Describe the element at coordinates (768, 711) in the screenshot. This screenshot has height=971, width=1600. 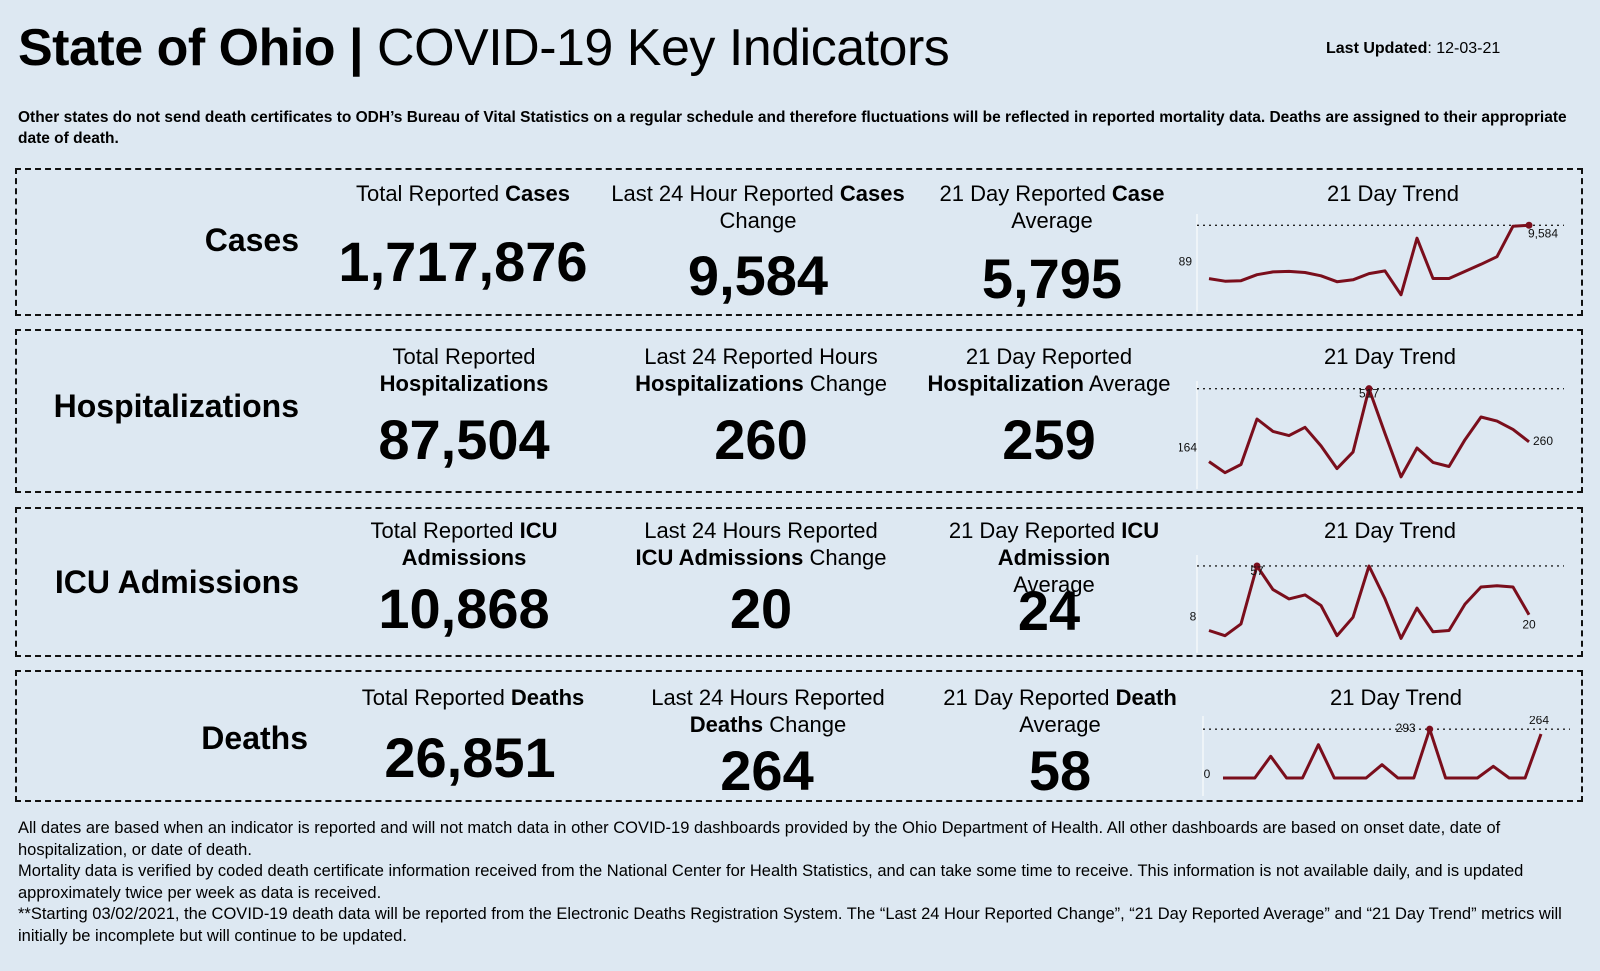
I see `change-heading: Last 24 Hours Reported Deaths Change` at that location.